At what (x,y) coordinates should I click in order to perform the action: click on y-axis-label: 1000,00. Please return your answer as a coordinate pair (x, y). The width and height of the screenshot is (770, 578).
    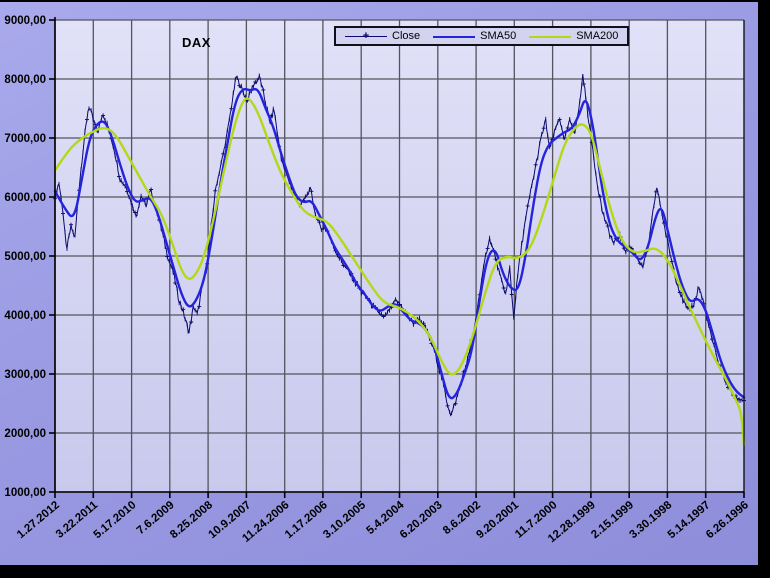
    Looking at the image, I should click on (25, 493).